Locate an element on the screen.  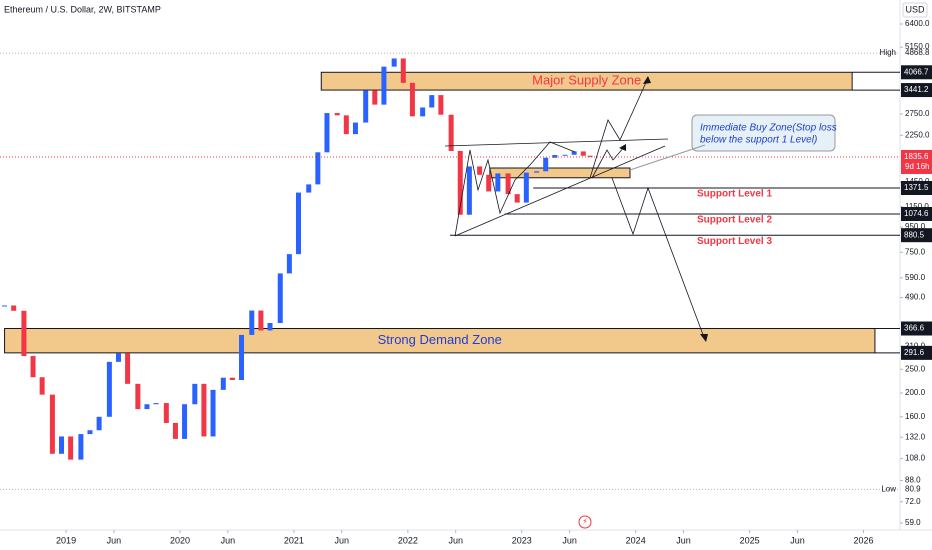
y-tick-label: 88.0 is located at coordinates (913, 480).